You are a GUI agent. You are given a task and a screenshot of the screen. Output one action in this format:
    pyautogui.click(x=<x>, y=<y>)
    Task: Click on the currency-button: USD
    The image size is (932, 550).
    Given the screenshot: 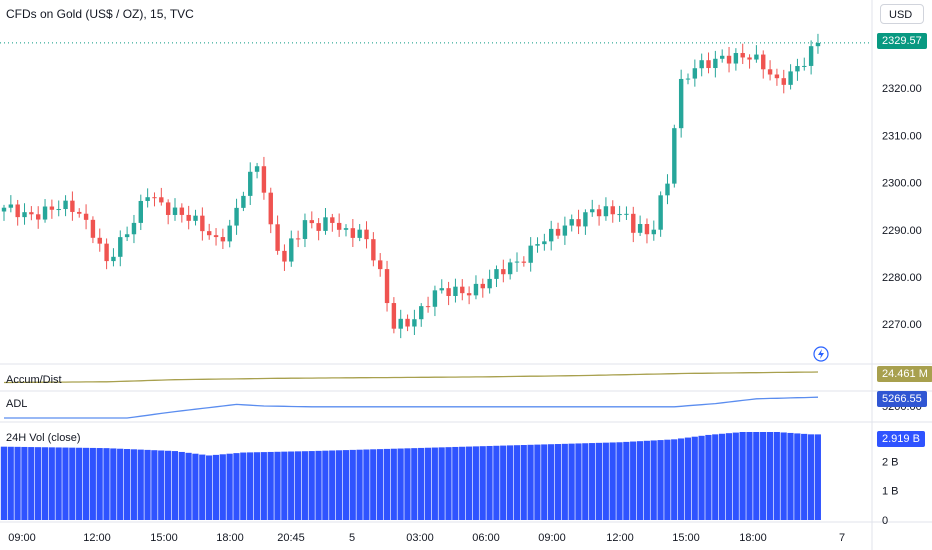 What is the action you would take?
    pyautogui.click(x=902, y=14)
    